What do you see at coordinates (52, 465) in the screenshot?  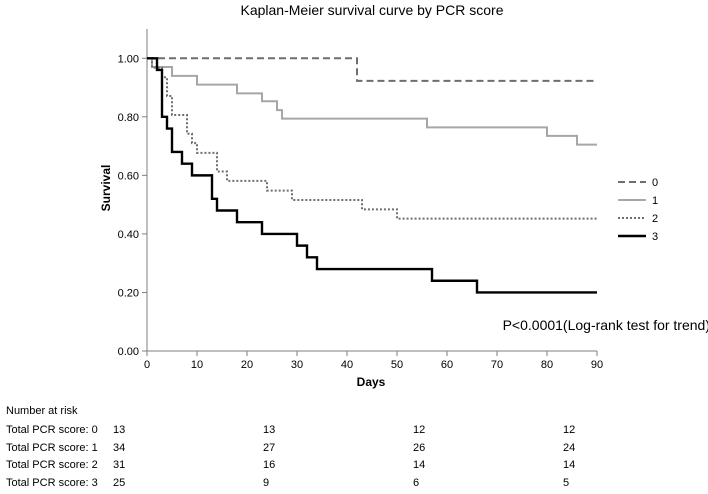 I see `risk-row-label: Total PCR score: 2` at bounding box center [52, 465].